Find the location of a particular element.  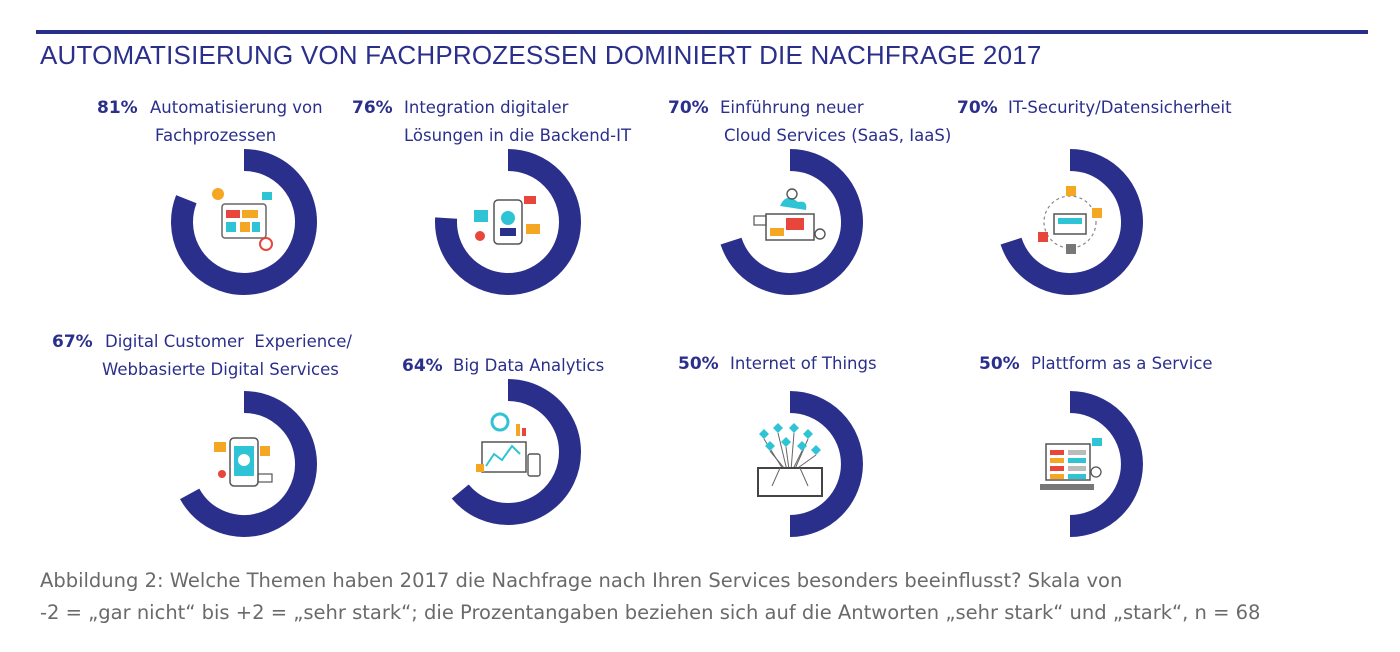

category-label: Big Data Analytics is located at coordinates (528, 365).